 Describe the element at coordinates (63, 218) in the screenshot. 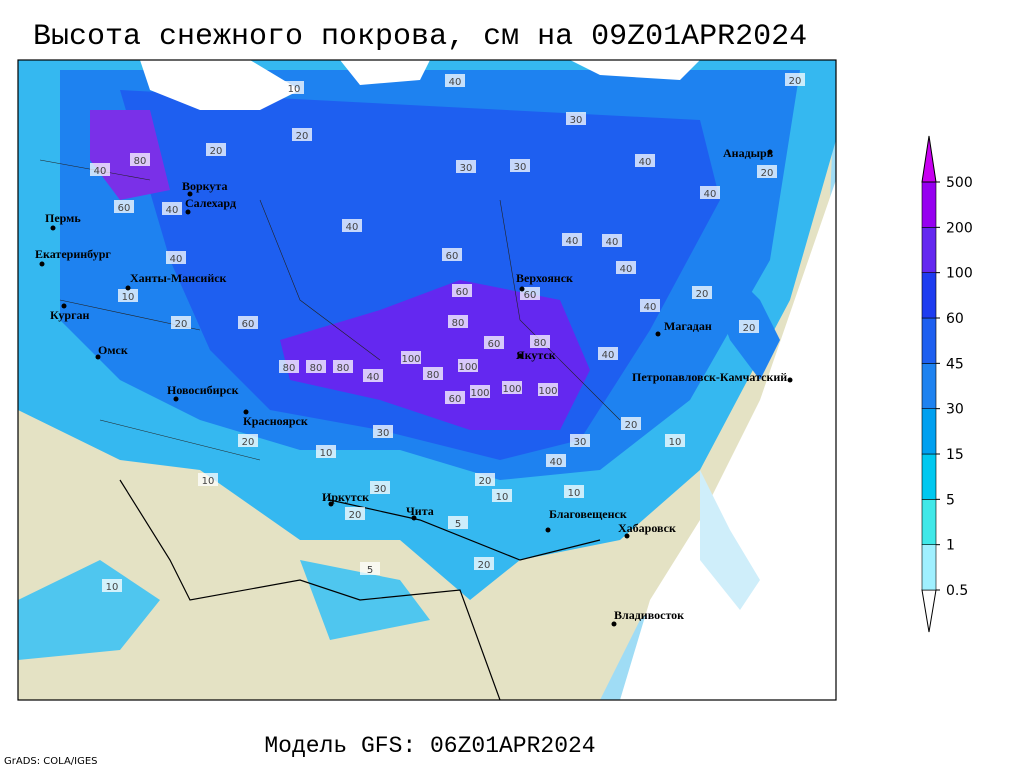

I see `city-name: Пермь` at that location.